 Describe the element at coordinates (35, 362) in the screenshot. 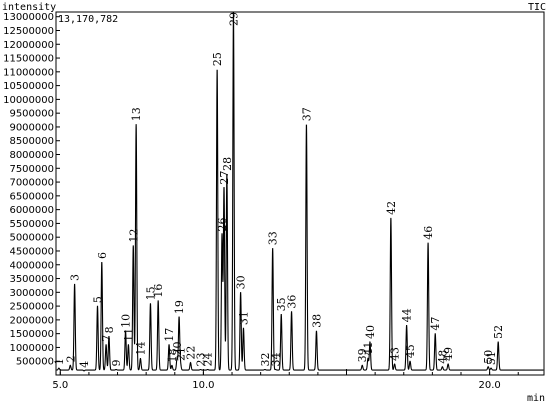

I see `y-tick-label: 500000` at that location.